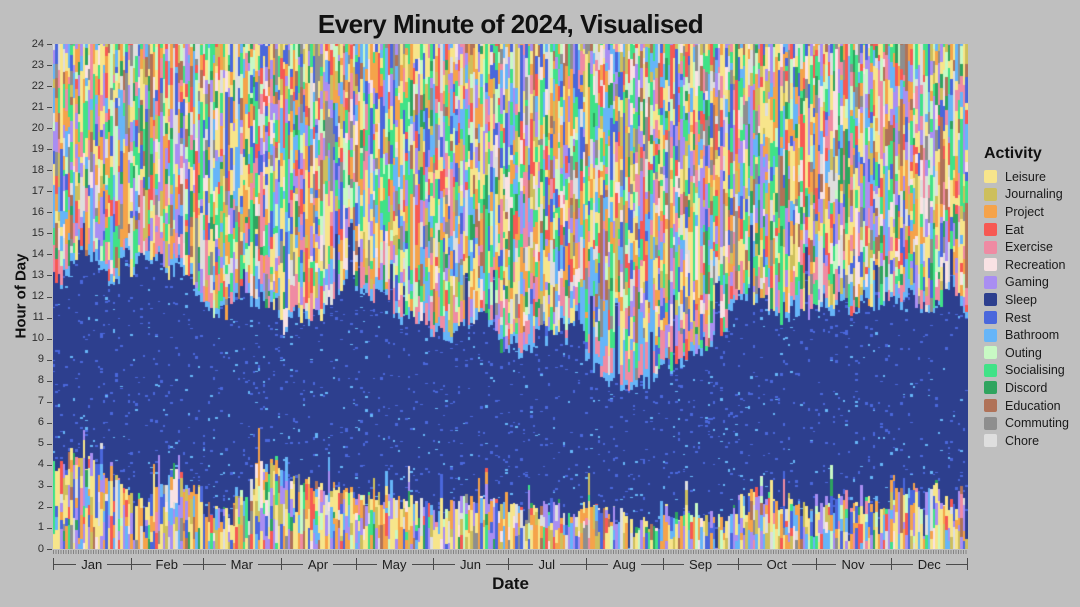 The image size is (1080, 607). What do you see at coordinates (40, 359) in the screenshot?
I see `y-tick-label: 9` at bounding box center [40, 359].